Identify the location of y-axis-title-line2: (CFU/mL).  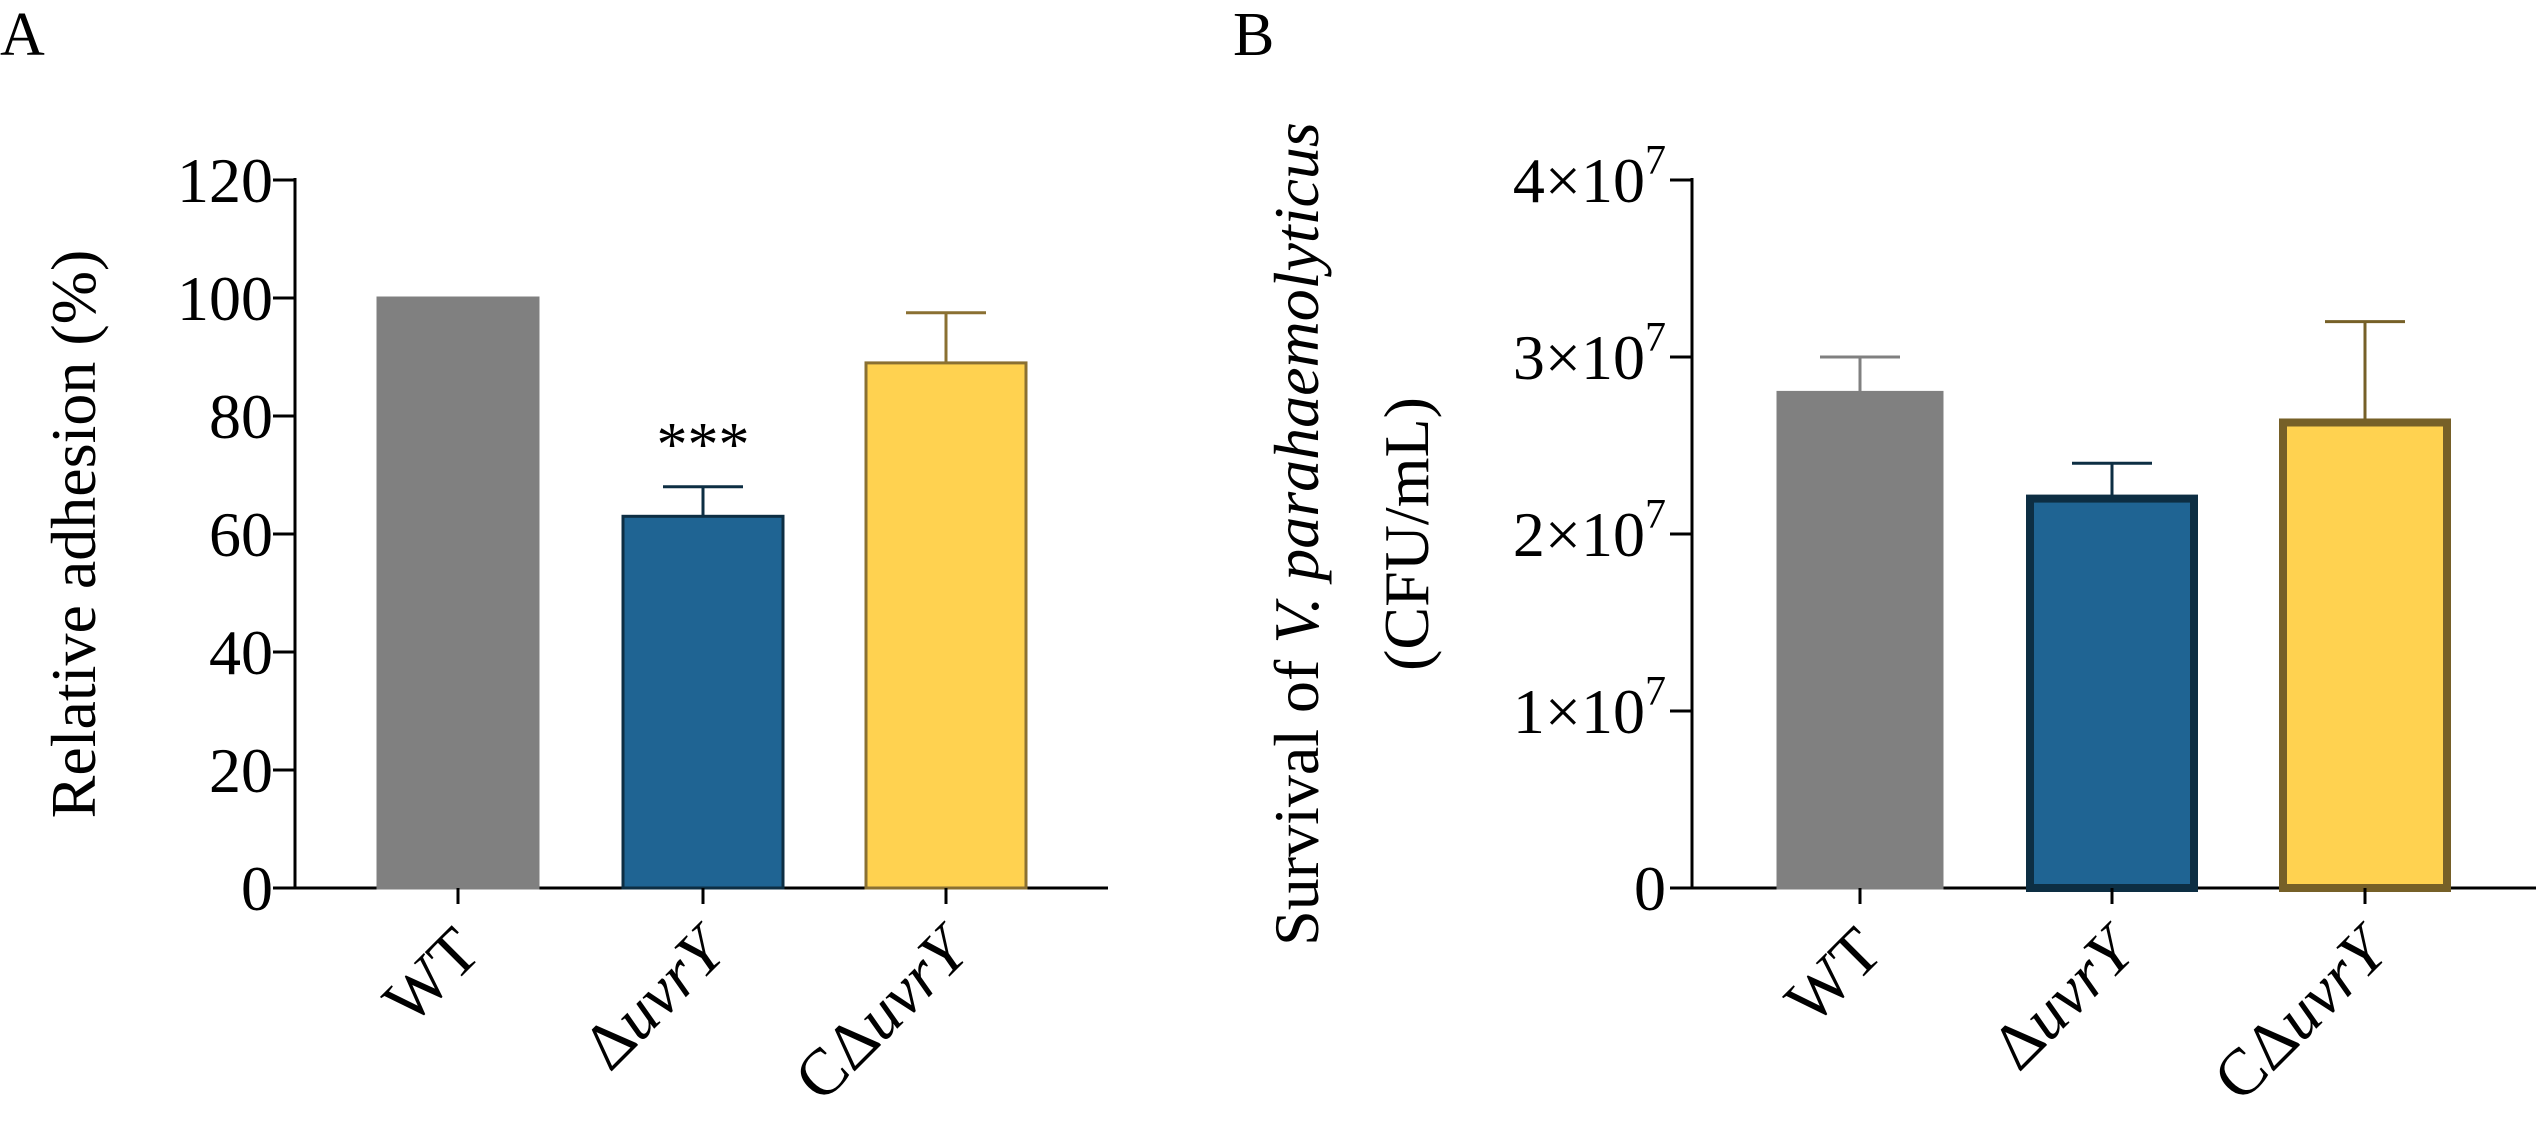
(1406, 534).